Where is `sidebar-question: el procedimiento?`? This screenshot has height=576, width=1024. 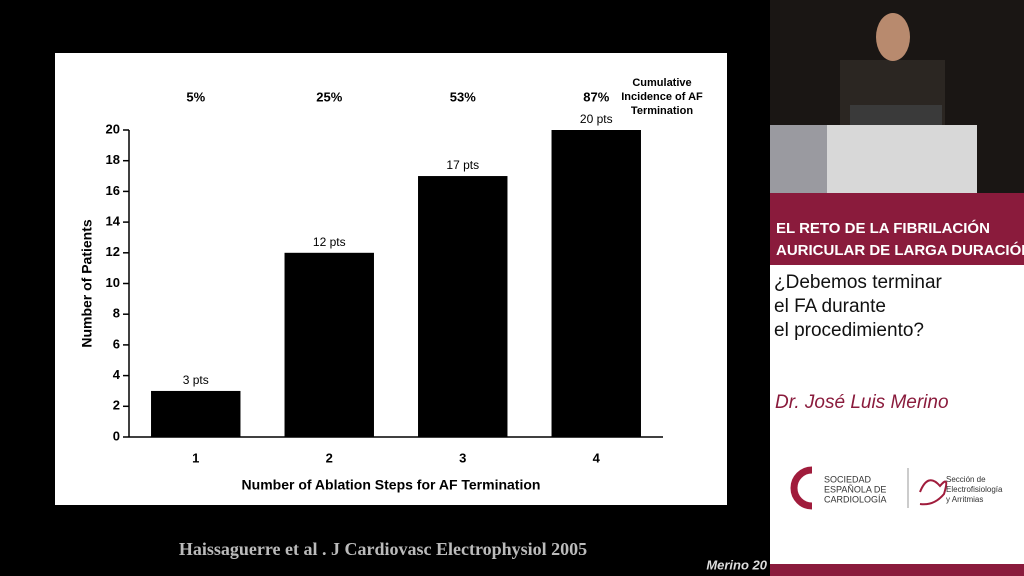
sidebar-question: el procedimiento? is located at coordinates (849, 330).